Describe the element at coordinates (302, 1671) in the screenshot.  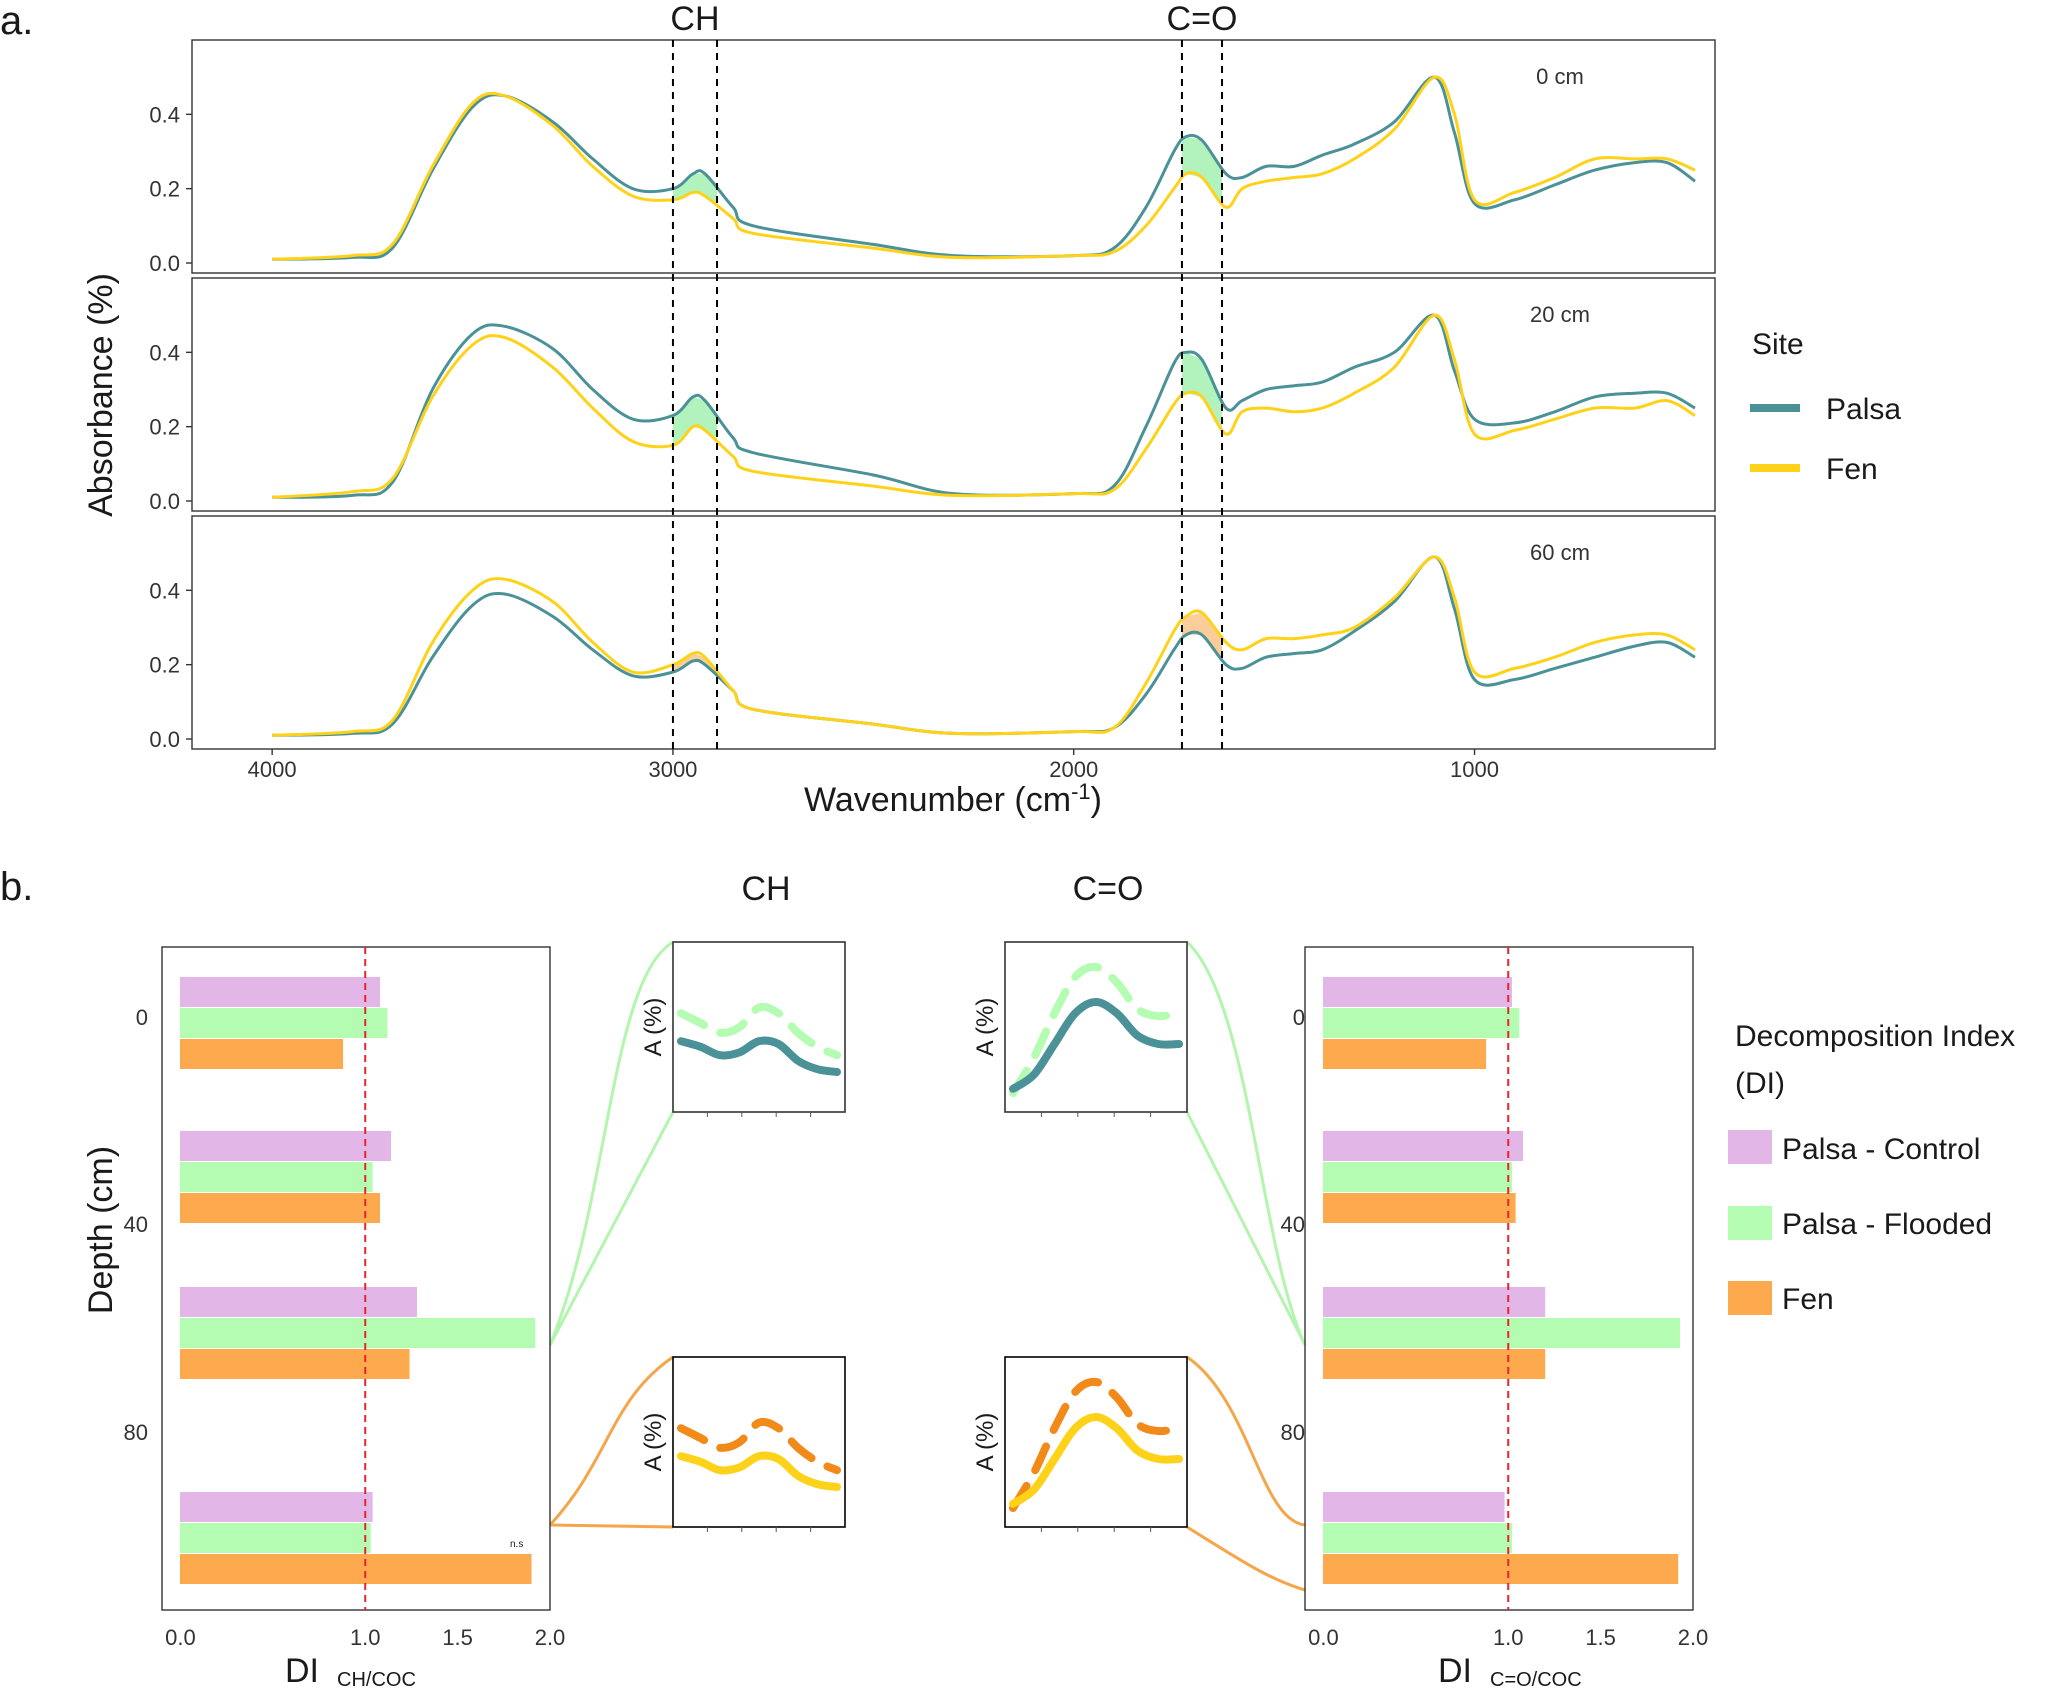
I see `ch-xlabel-main: DI` at that location.